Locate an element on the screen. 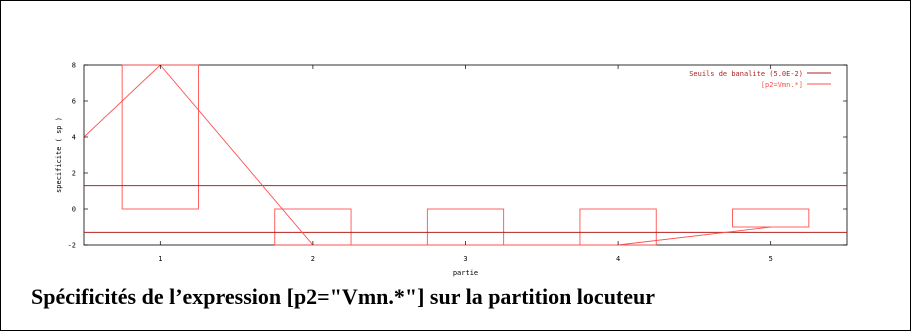  x-tick-label: 3 is located at coordinates (465, 259).